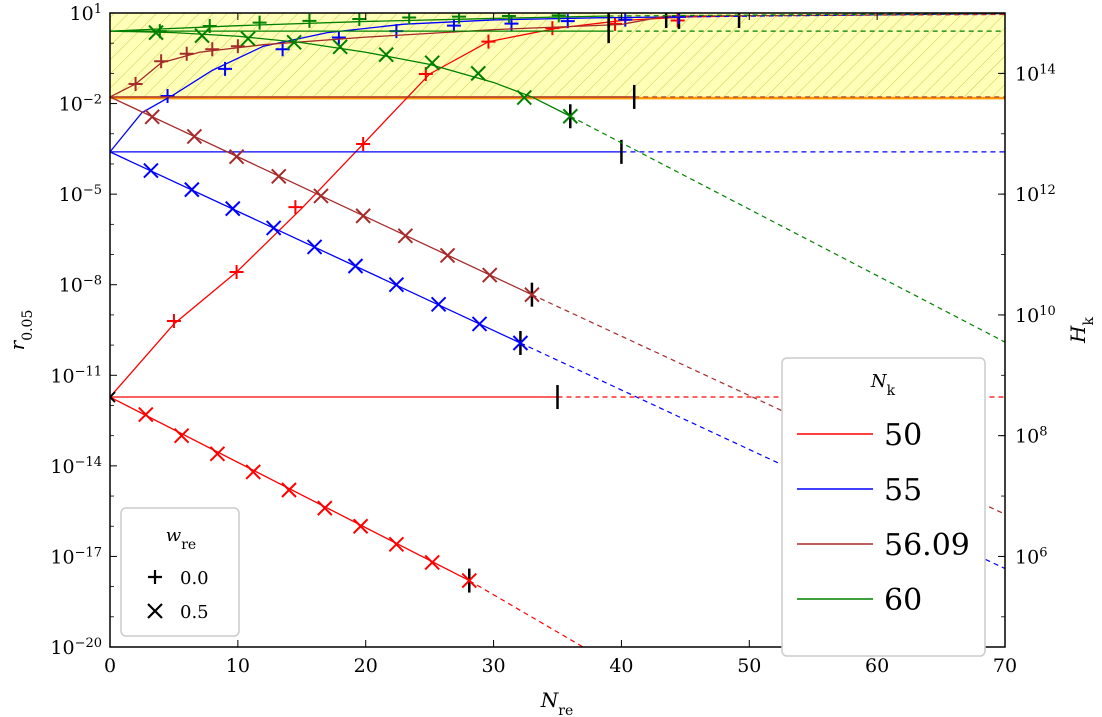 This screenshot has height=717, width=1102. Describe the element at coordinates (1035, 74) in the screenshot. I see `y-right-tick-label: 10¹⁴` at that location.